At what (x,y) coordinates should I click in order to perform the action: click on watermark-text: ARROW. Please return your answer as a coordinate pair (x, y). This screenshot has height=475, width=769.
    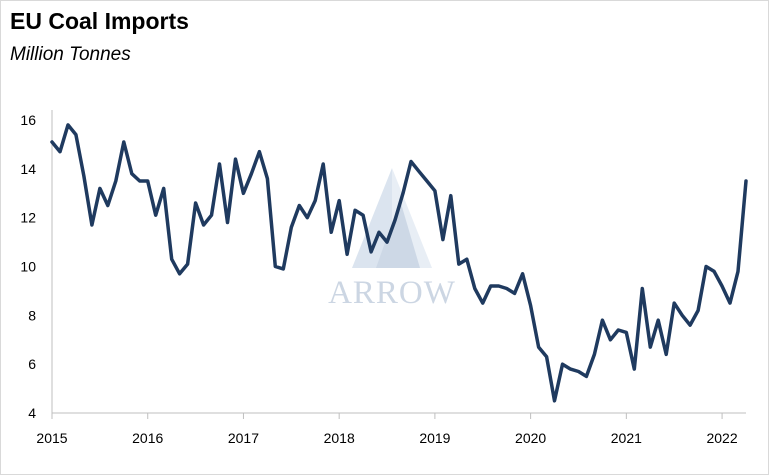
    Looking at the image, I should click on (392, 293).